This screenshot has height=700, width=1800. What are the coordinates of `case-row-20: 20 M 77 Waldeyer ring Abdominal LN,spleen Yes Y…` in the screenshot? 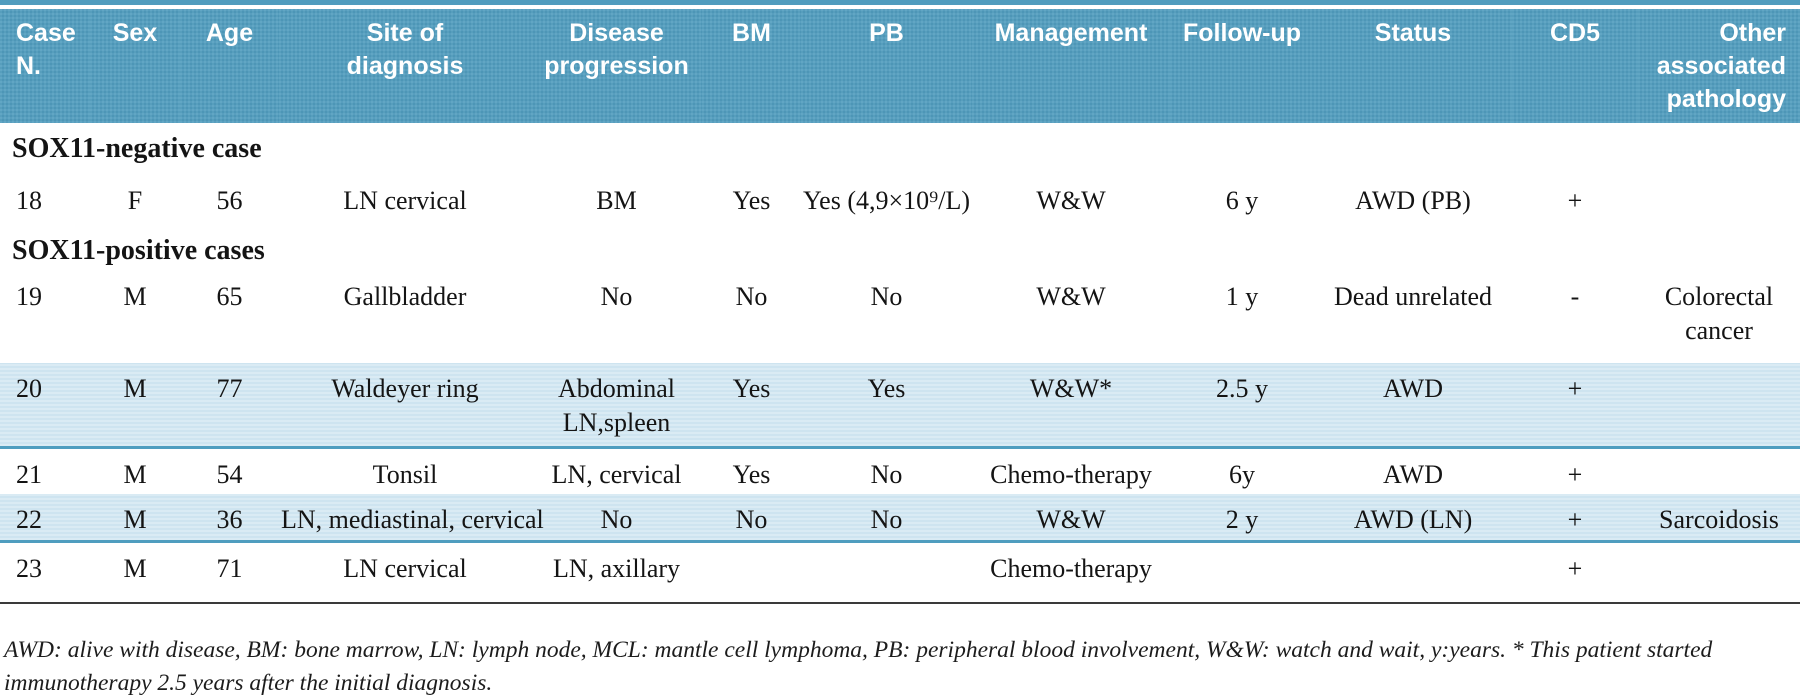 It's located at (900, 406).